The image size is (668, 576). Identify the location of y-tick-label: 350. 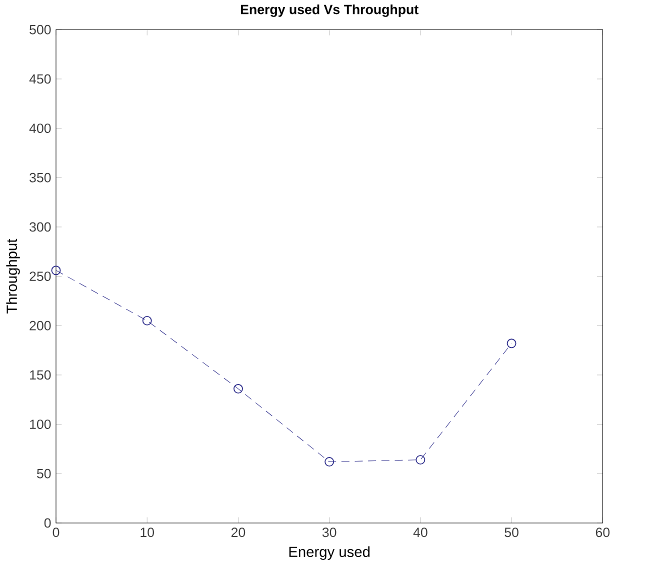
(40, 177).